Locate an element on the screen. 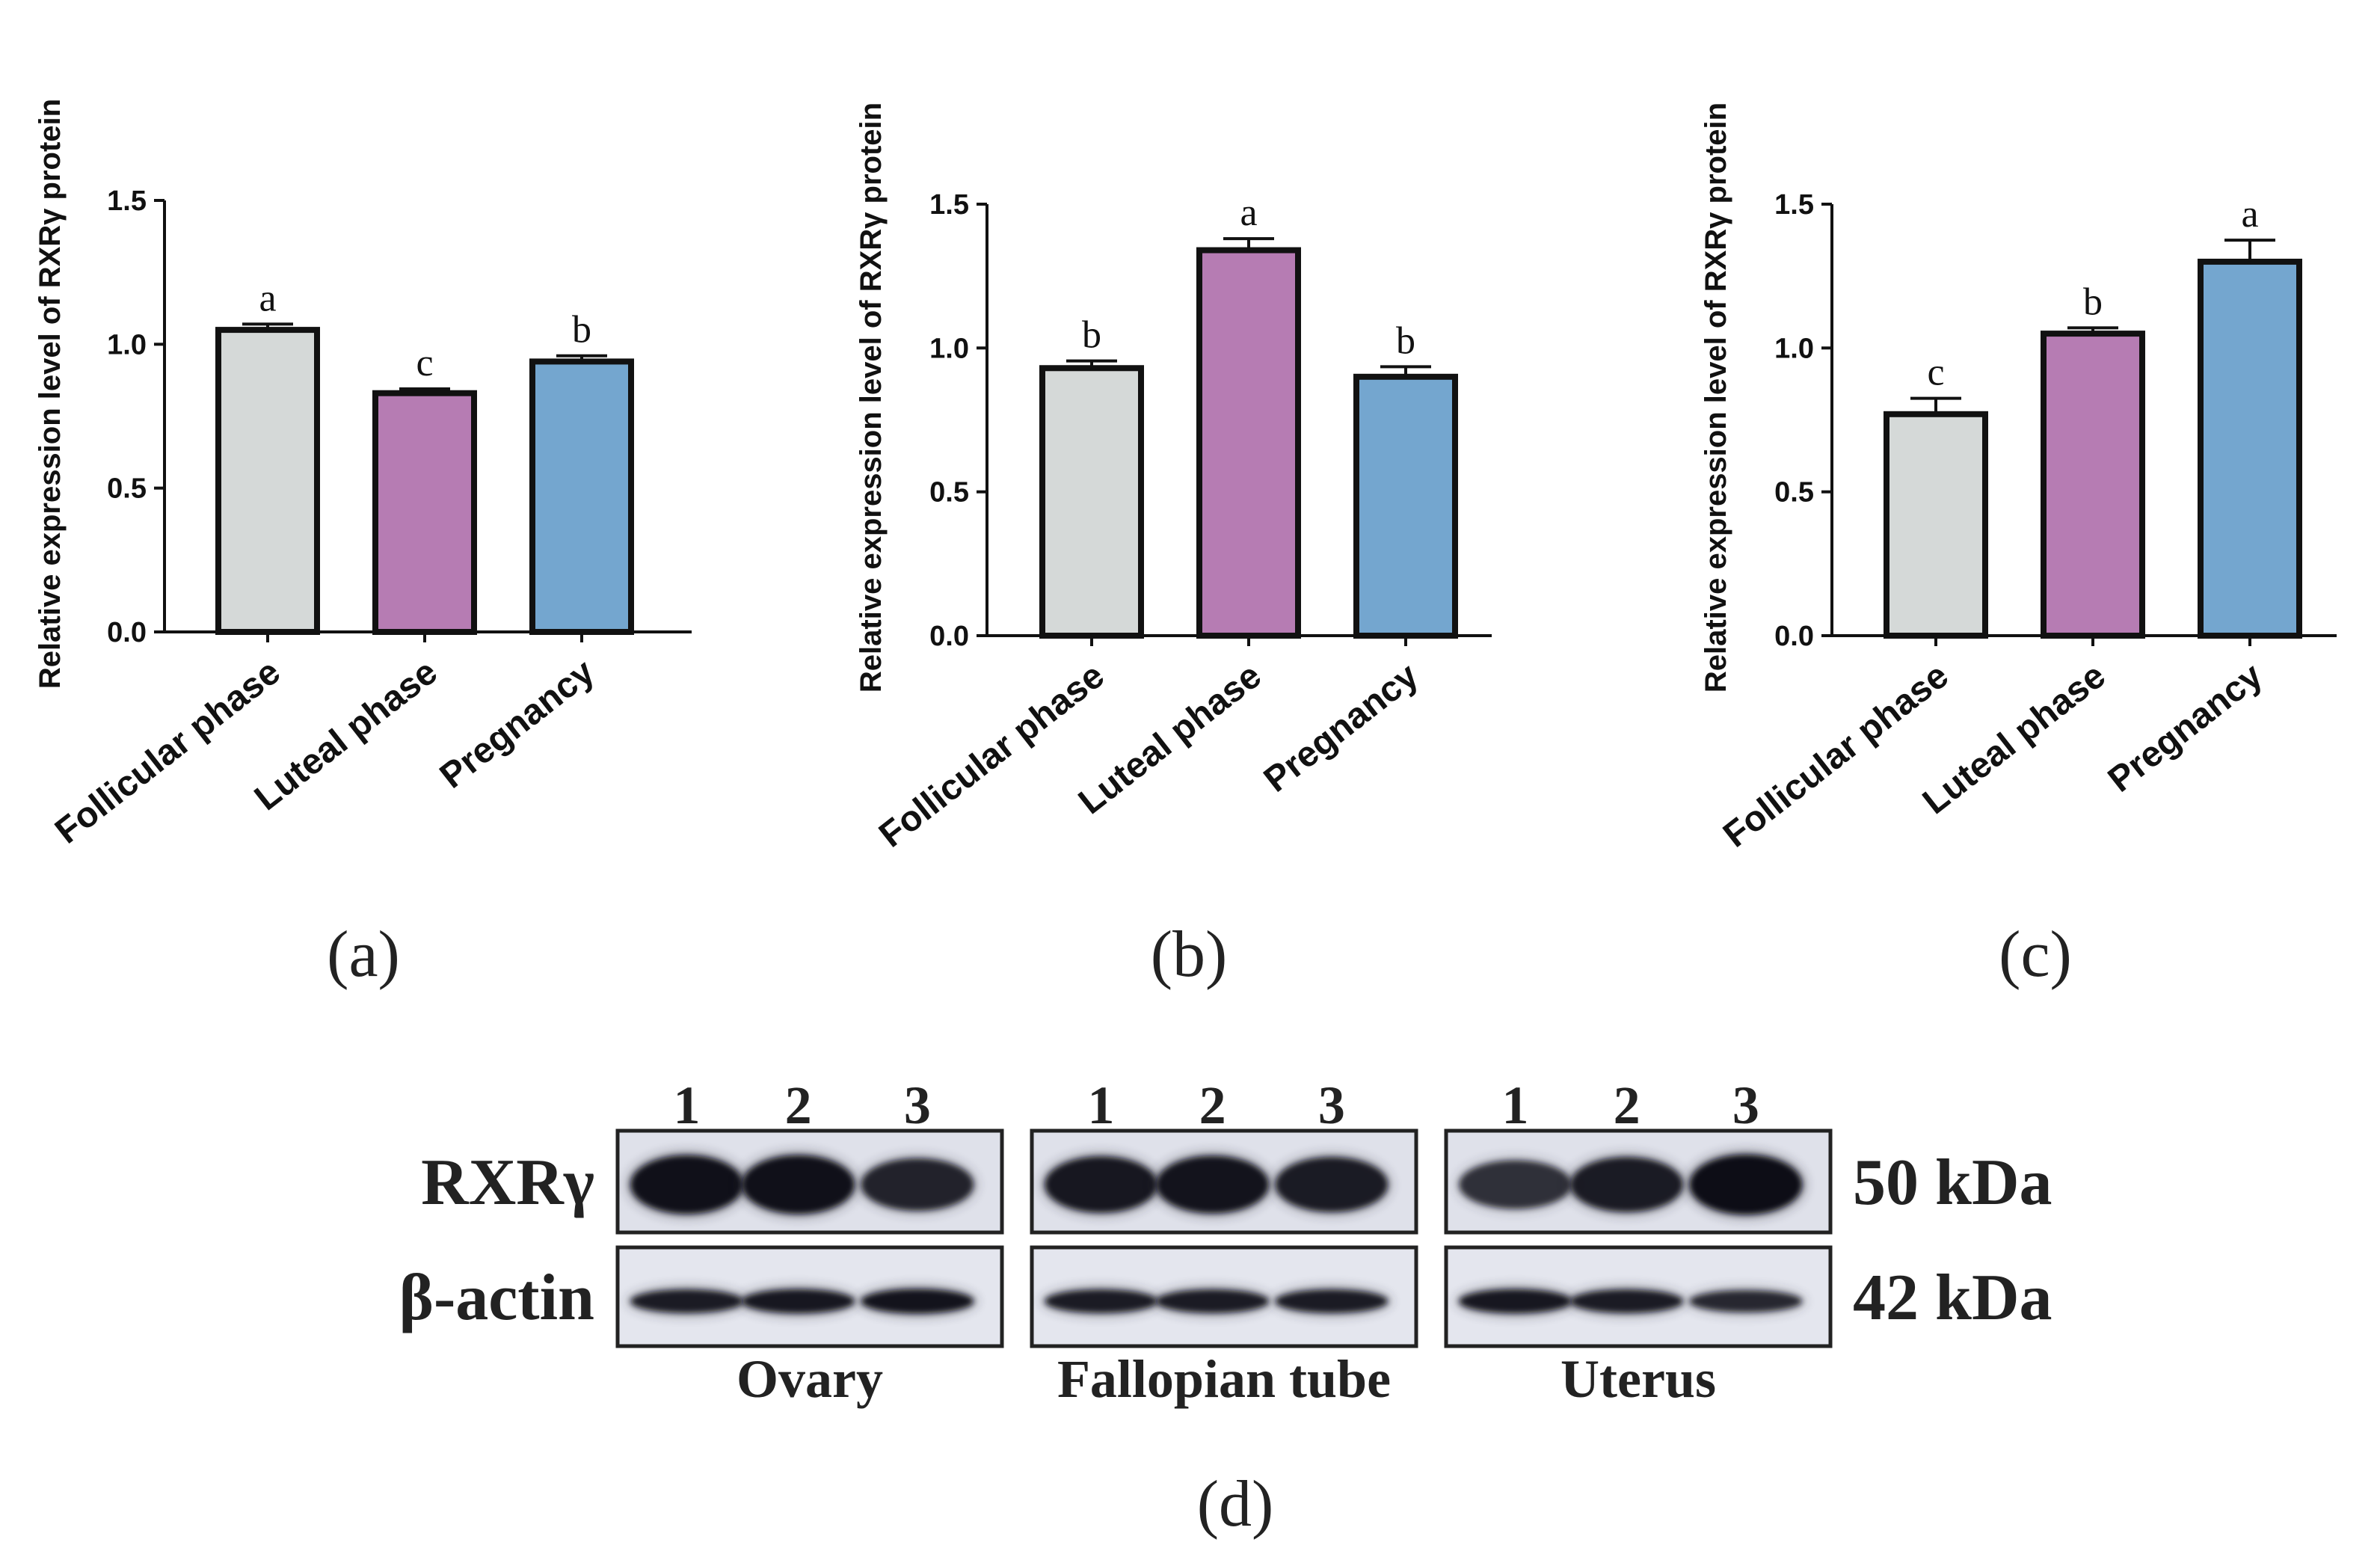  tissue-label: Ovary is located at coordinates (810, 1379).